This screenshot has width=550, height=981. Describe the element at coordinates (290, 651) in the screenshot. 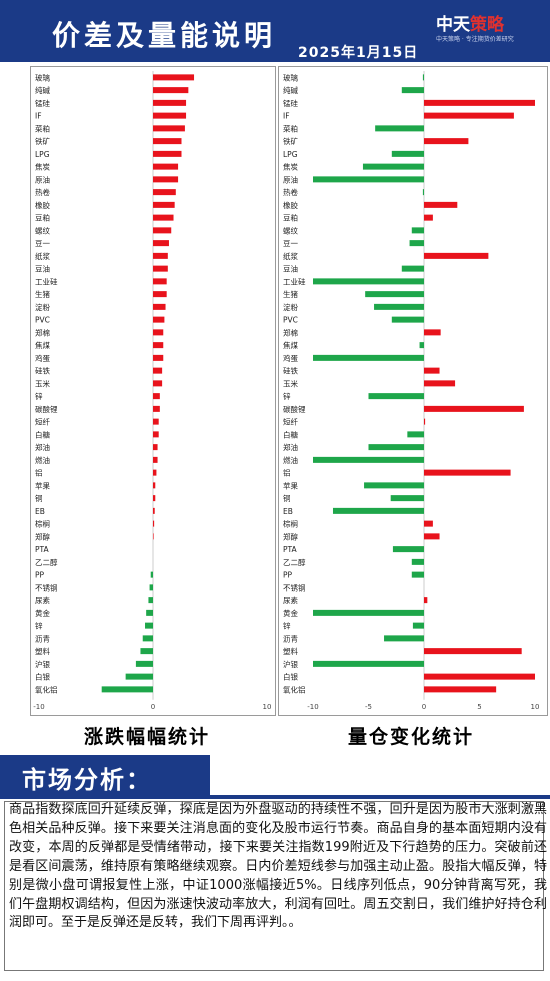

I see `volume-oi-category-label: 塑料` at that location.